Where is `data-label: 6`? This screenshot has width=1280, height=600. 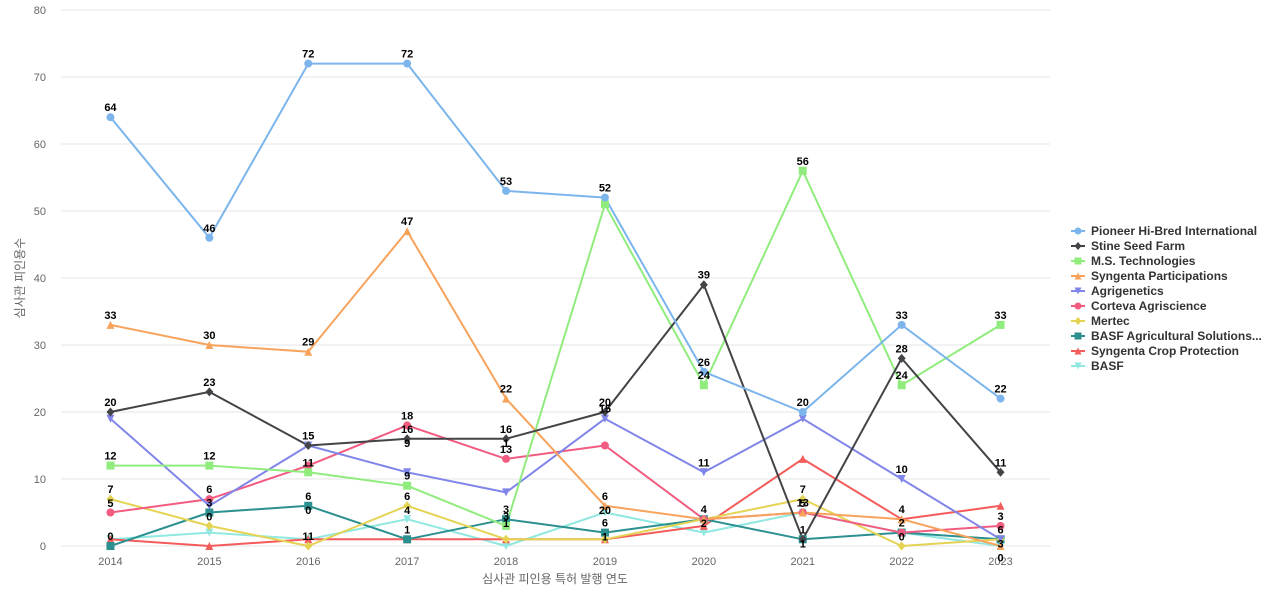
data-label: 6 is located at coordinates (605, 524).